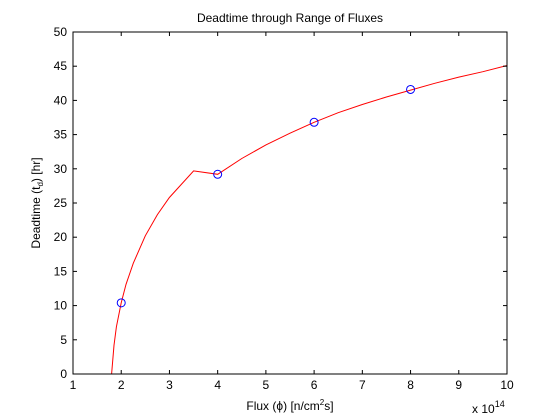 This screenshot has width=560, height=420. I want to click on chart-title: Deadtime through Range of Fluxes, so click(290, 18).